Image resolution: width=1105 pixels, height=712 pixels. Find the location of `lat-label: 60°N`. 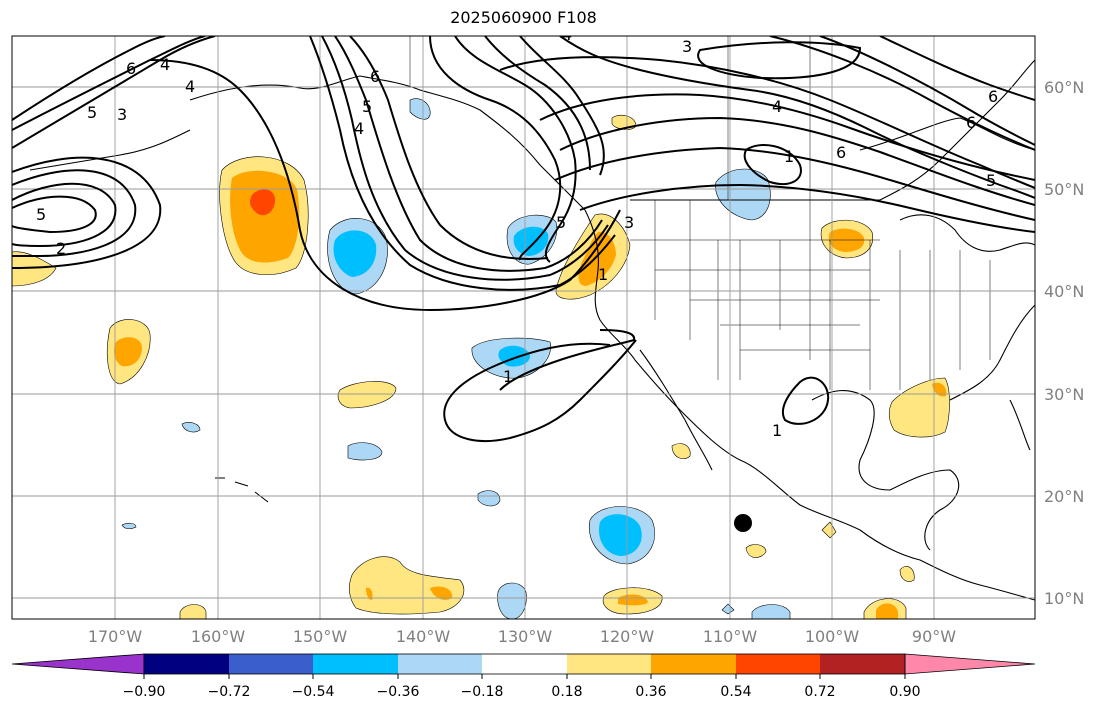

lat-label: 60°N is located at coordinates (1064, 87).